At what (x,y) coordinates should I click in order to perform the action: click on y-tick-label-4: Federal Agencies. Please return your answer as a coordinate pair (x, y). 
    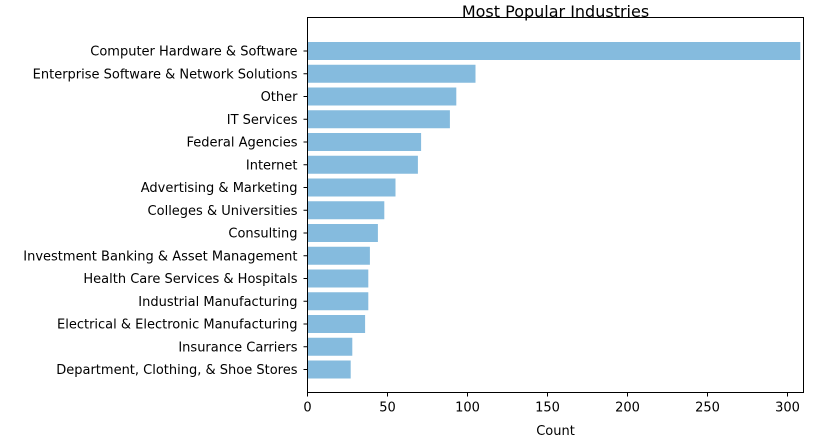
    Looking at the image, I should click on (242, 143).